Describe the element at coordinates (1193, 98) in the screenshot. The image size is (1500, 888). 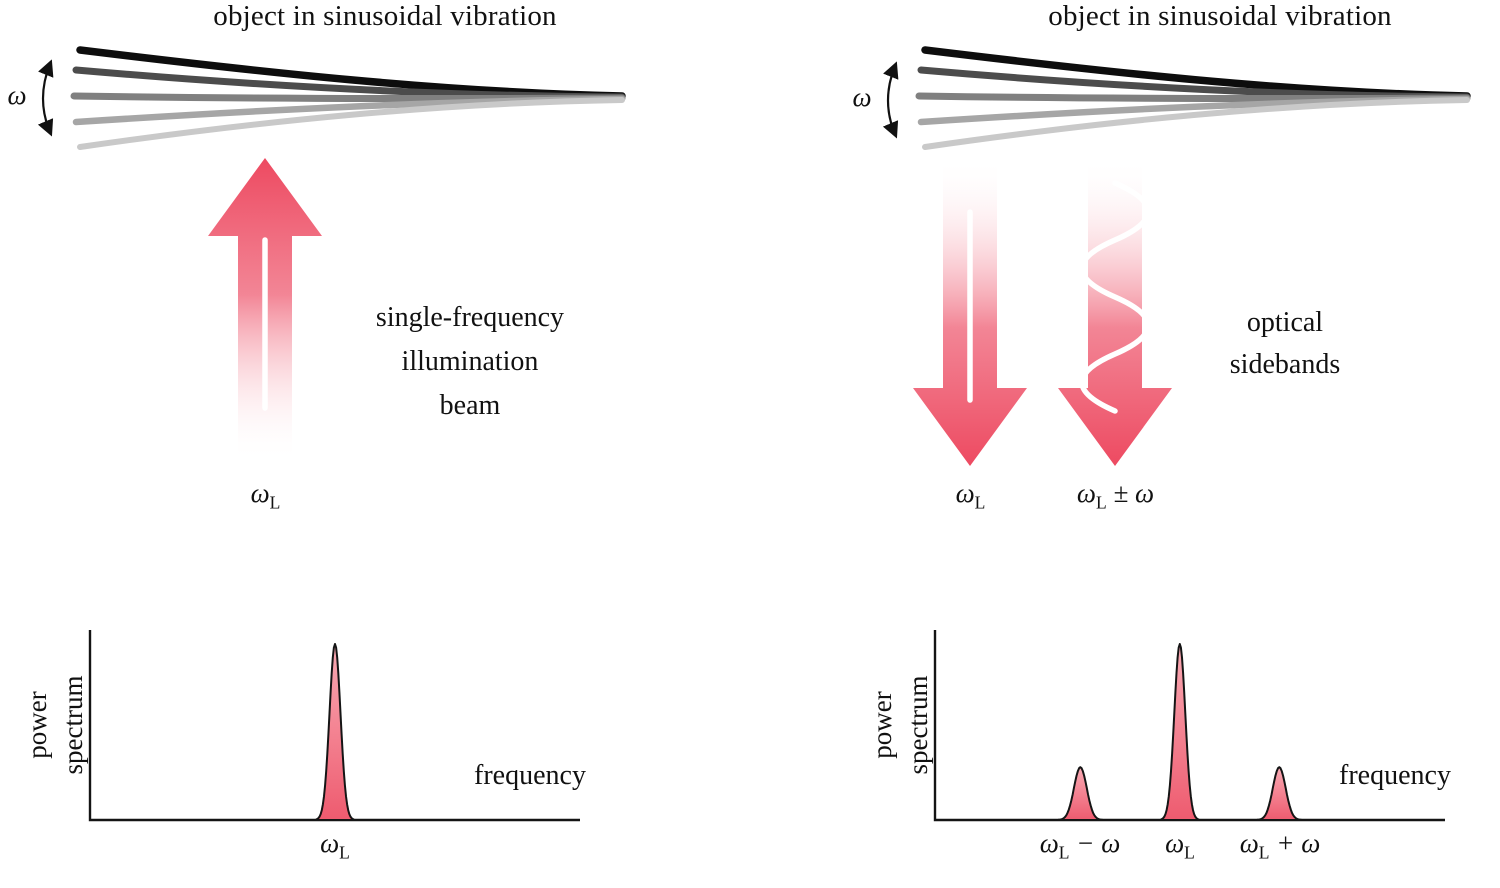
I see `vibrating-object-right` at that location.